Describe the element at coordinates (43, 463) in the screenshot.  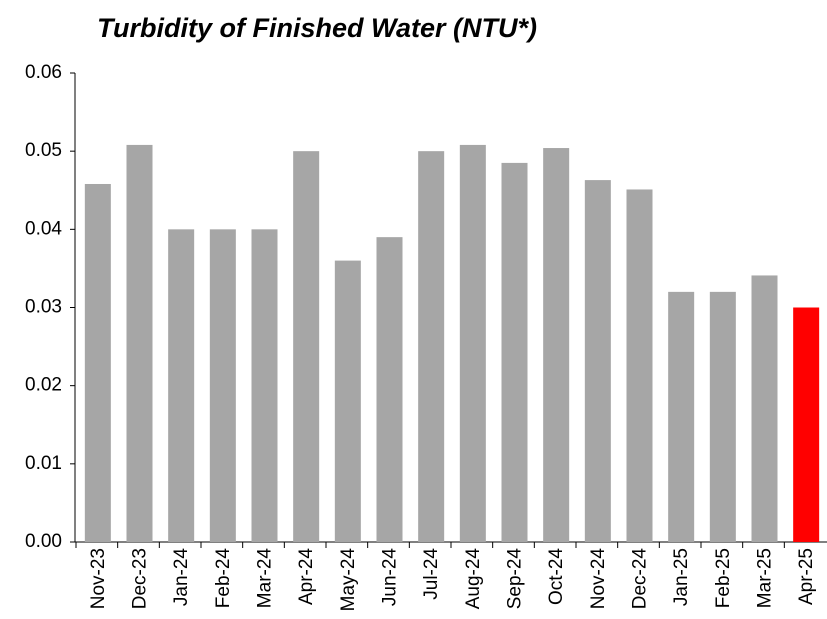
I see `y-tick-label: 0.01` at that location.